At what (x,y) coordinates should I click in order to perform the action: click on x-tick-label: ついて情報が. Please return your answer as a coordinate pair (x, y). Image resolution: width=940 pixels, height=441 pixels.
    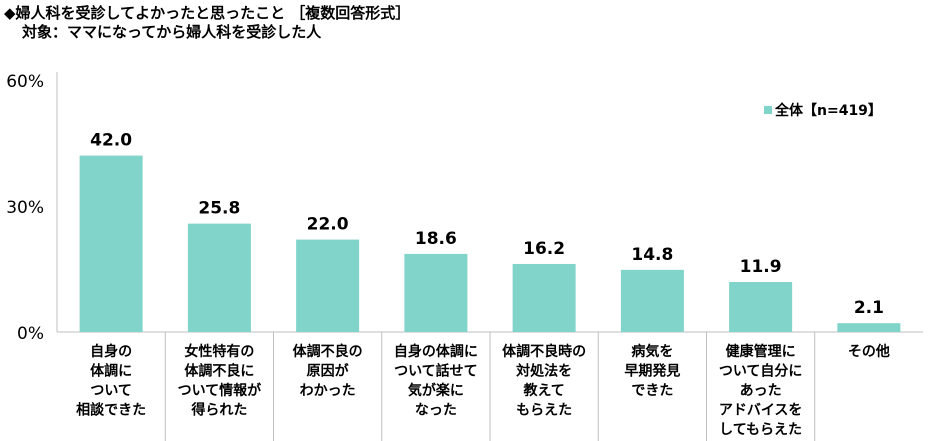
    Looking at the image, I should click on (220, 390).